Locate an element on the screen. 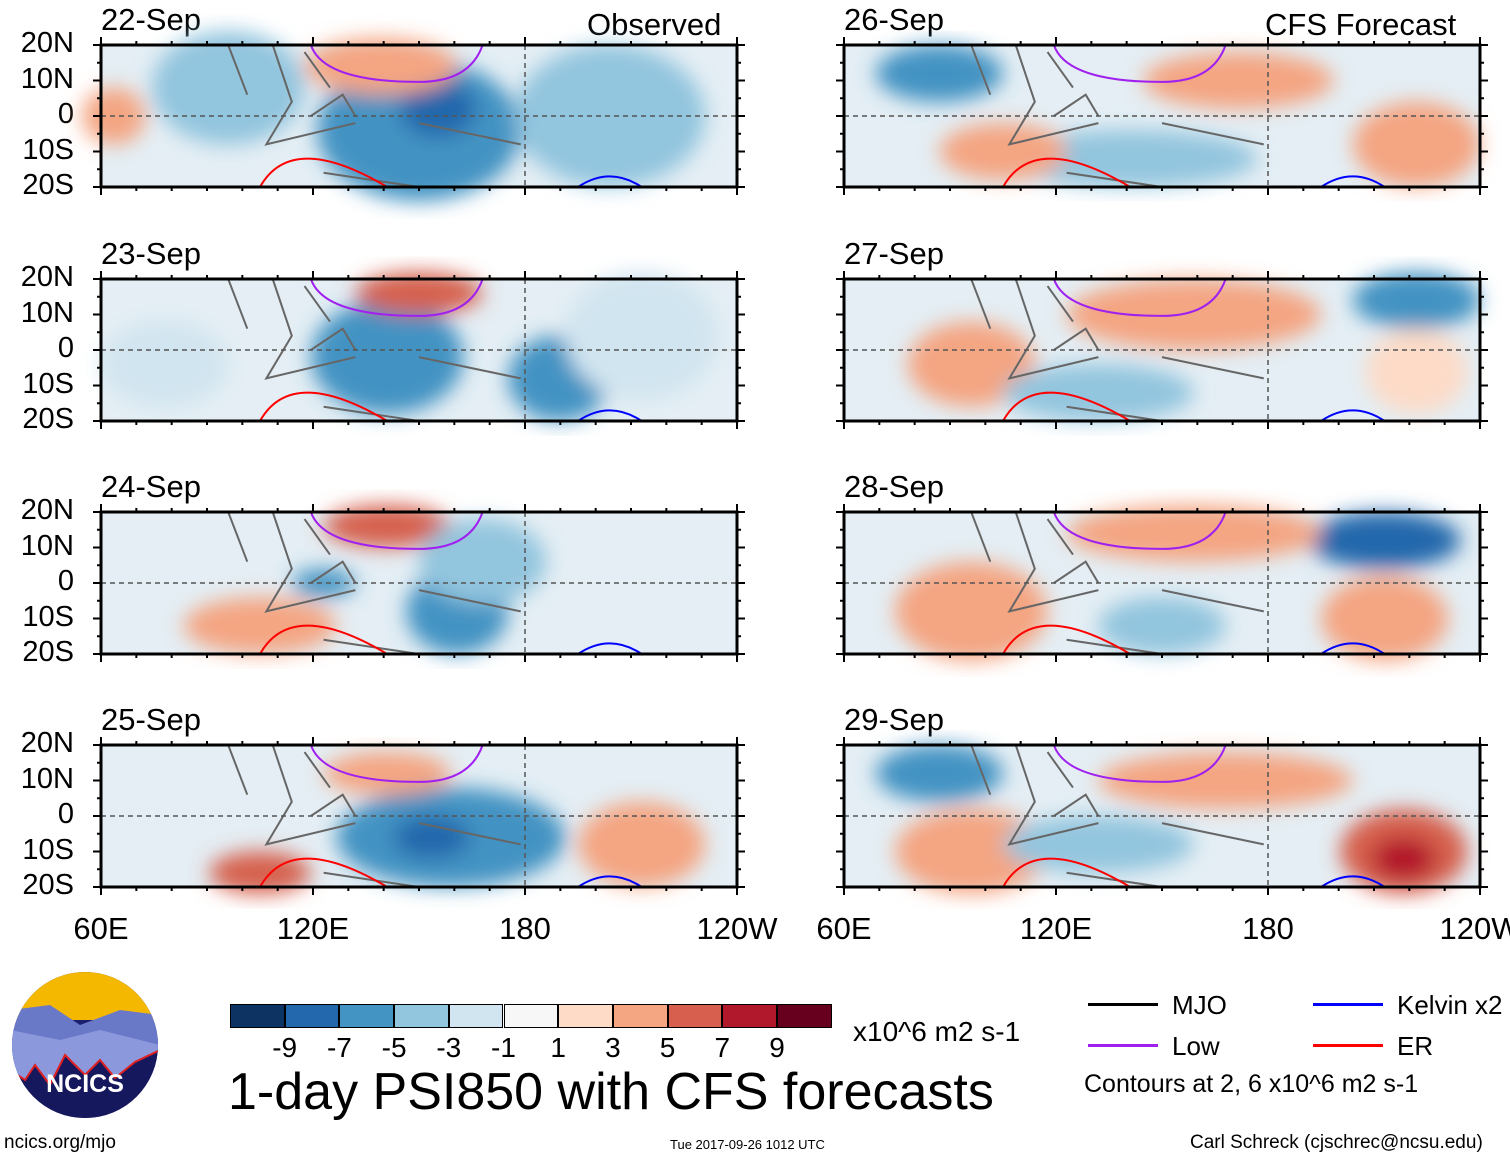  legend-label: ER is located at coordinates (1415, 1046).